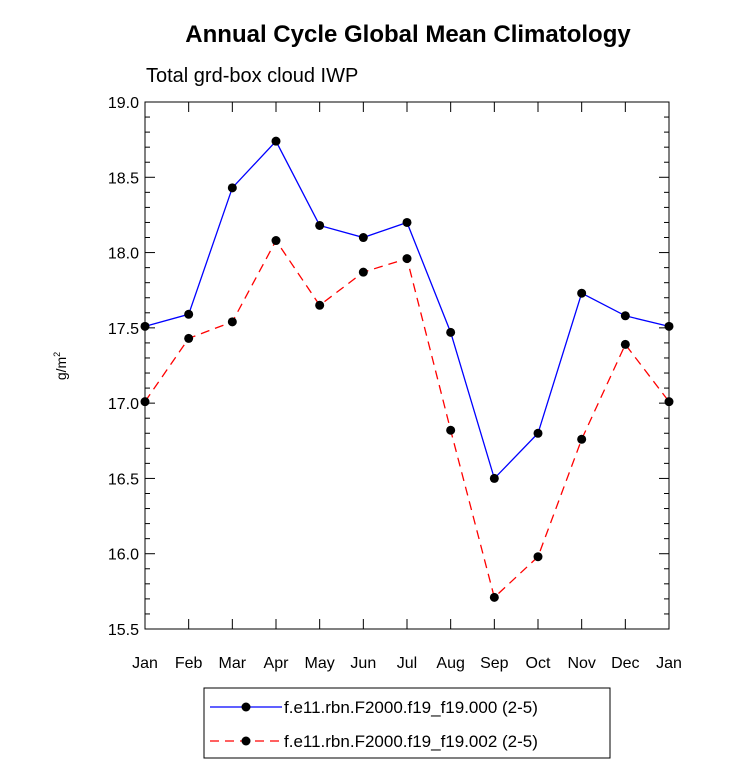 Image resolution: width=733 pixels, height=780 pixels. What do you see at coordinates (57, 354) in the screenshot?
I see `y-axis-label-superscript: 2` at bounding box center [57, 354].